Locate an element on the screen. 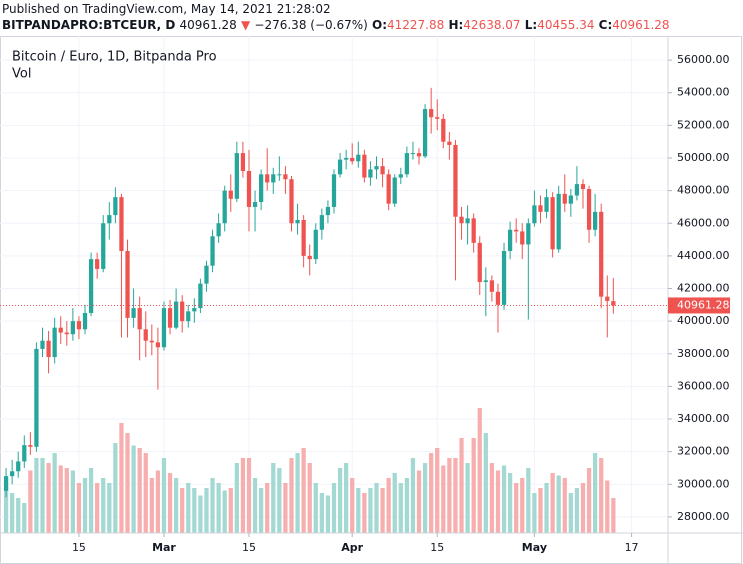  y-tick-label: 40000.00 is located at coordinates (703, 320).